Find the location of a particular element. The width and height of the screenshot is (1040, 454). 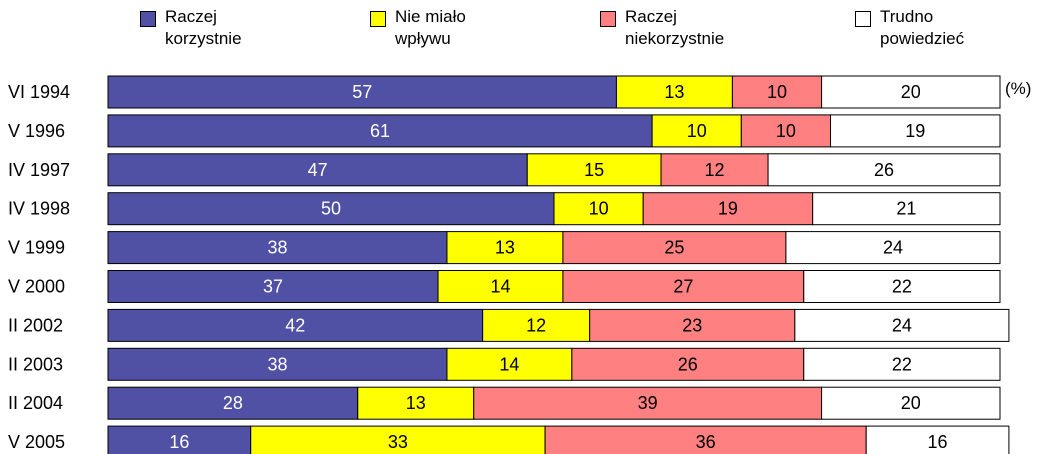

y-tick-label: II 2003 is located at coordinates (35, 364).